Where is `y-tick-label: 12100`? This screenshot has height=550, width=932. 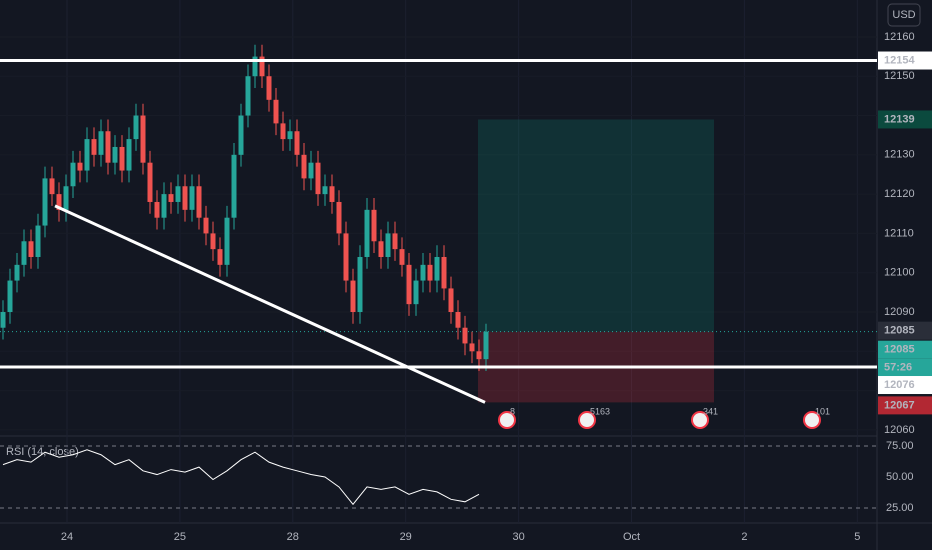
y-tick-label: 12100 is located at coordinates (899, 273).